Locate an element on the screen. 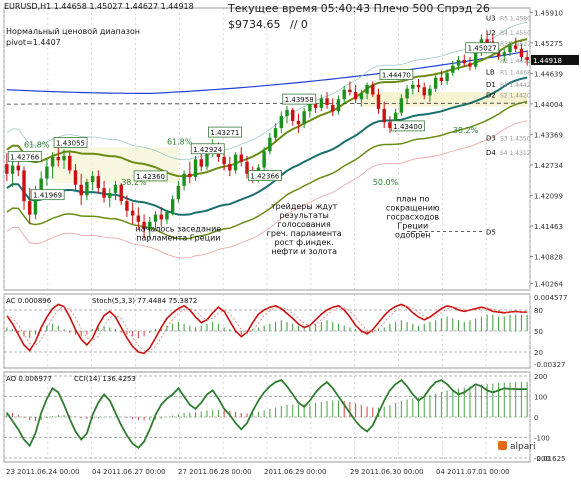 This screenshot has height=480, width=581. x-tick-label: 29 2011.06.30 00:00 is located at coordinates (387, 472).